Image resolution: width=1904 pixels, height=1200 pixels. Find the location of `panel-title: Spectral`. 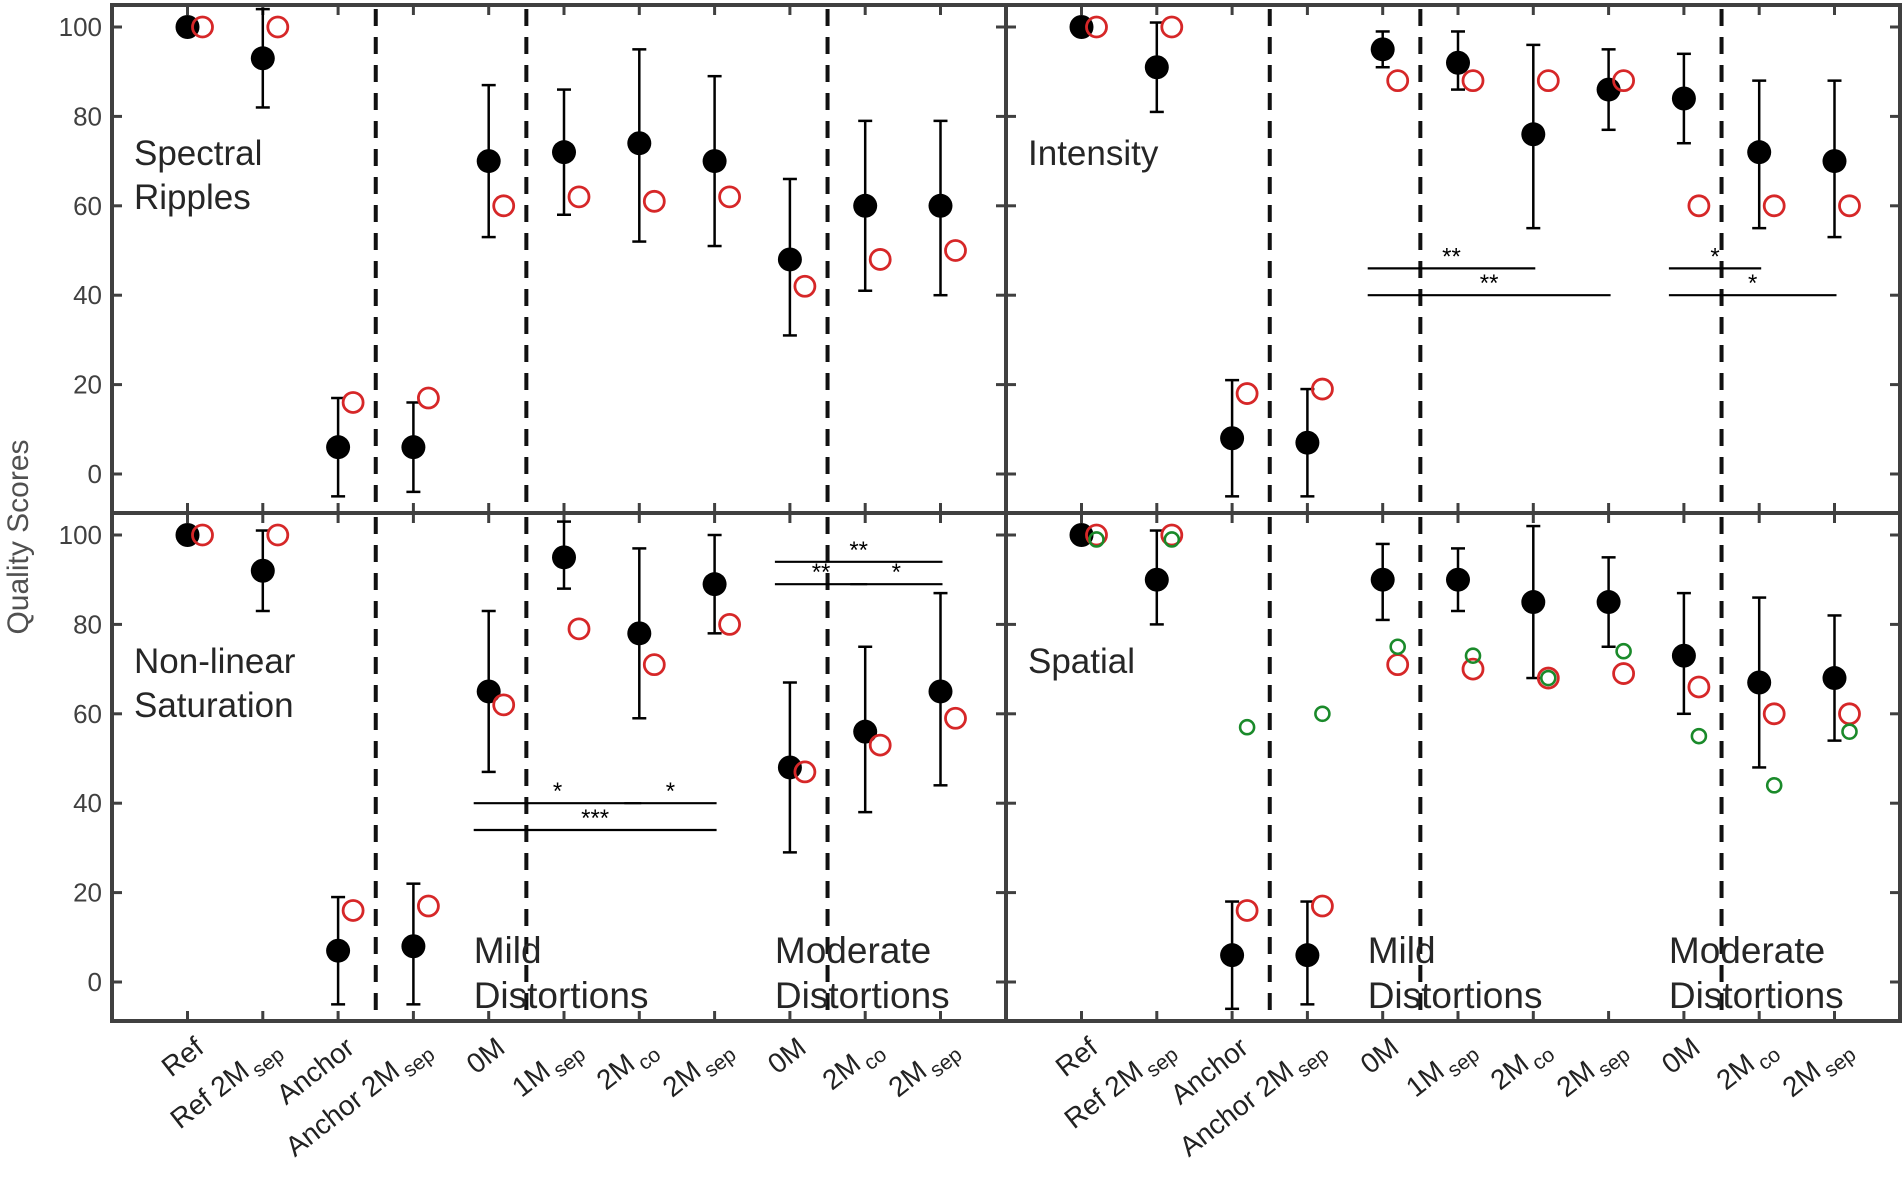

panel-title: Spectral is located at coordinates (198, 153).